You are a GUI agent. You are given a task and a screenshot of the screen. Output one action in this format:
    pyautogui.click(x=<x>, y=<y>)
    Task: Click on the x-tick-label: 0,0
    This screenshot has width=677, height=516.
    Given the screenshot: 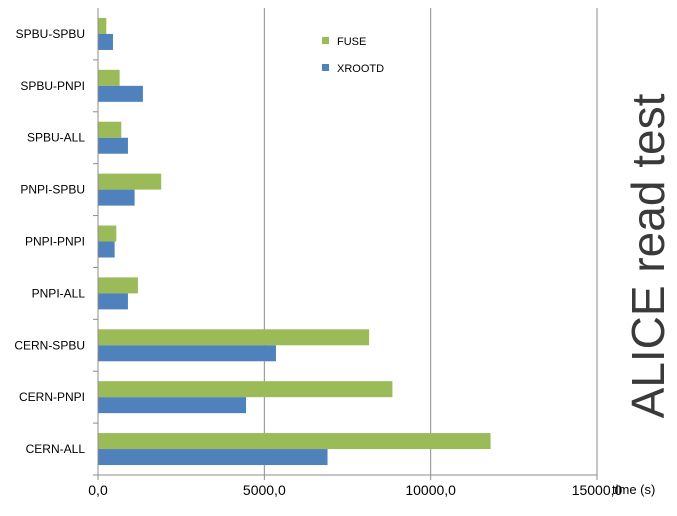 What is the action you would take?
    pyautogui.click(x=98, y=490)
    